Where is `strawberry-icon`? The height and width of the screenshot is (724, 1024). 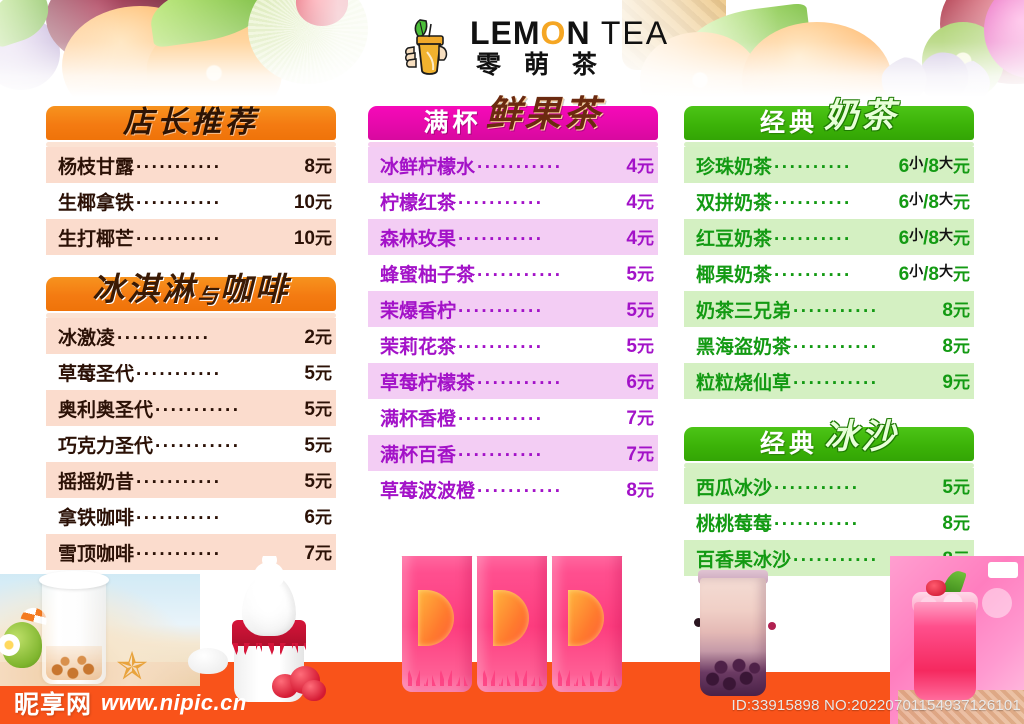
strawberry-icon is located at coordinates (314, 690).